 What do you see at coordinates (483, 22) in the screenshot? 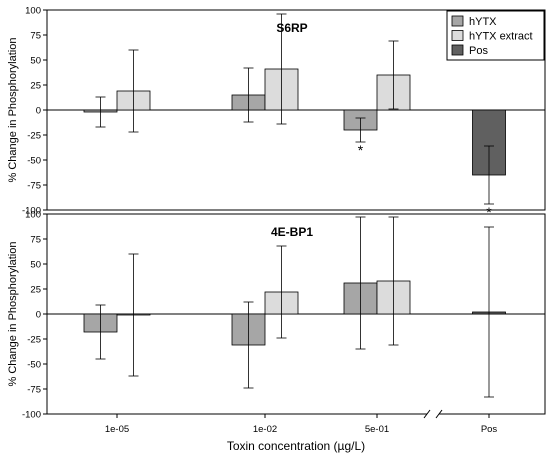
I see `legend-label: hYTX` at bounding box center [483, 22].